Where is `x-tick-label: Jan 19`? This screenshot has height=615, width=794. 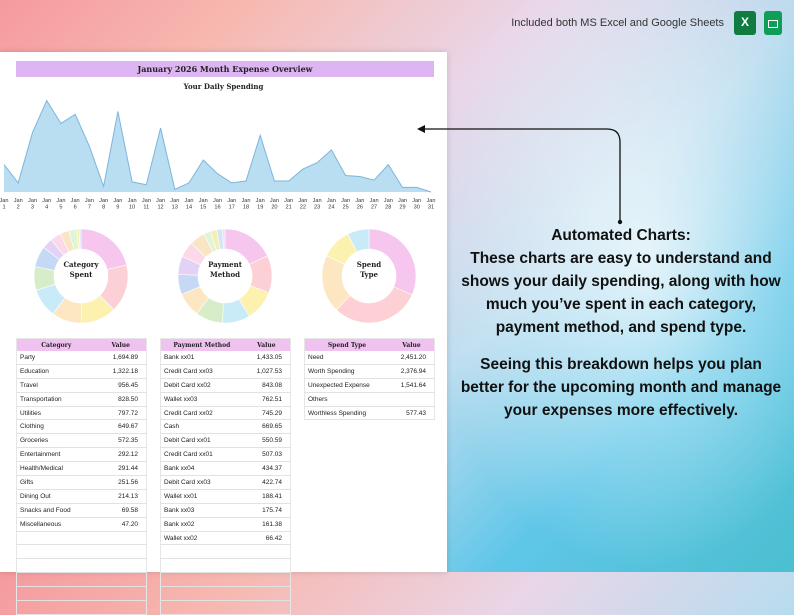 x-tick-label: Jan 19 is located at coordinates (260, 204).